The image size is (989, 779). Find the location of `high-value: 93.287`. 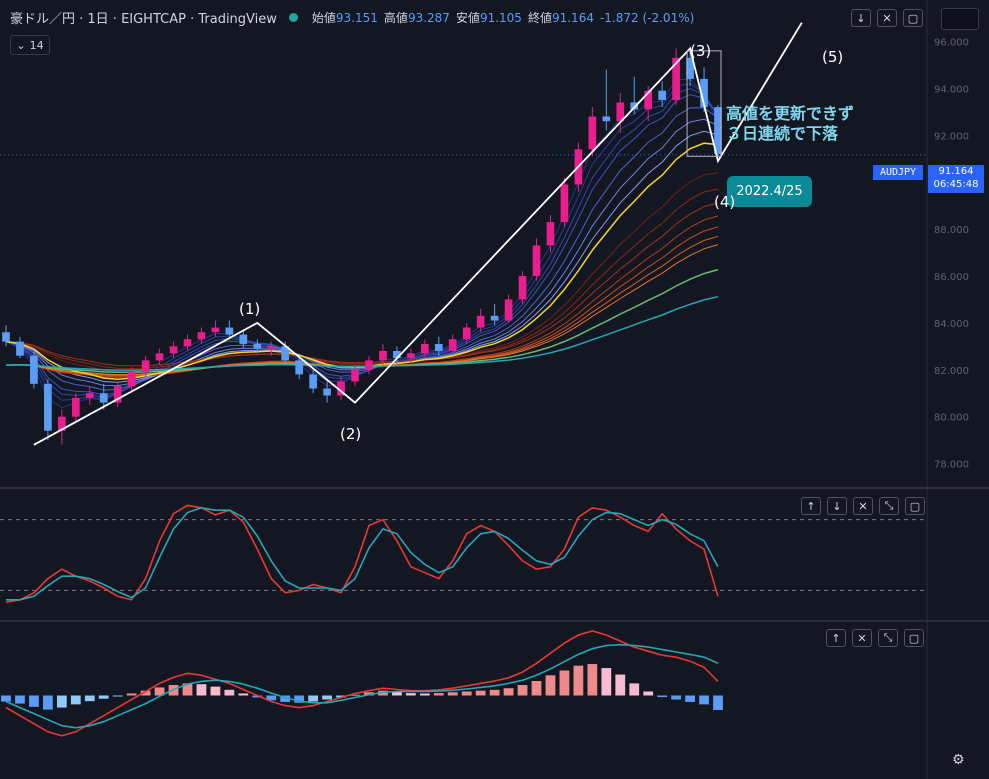

high-value: 93.287 is located at coordinates (428, 17).